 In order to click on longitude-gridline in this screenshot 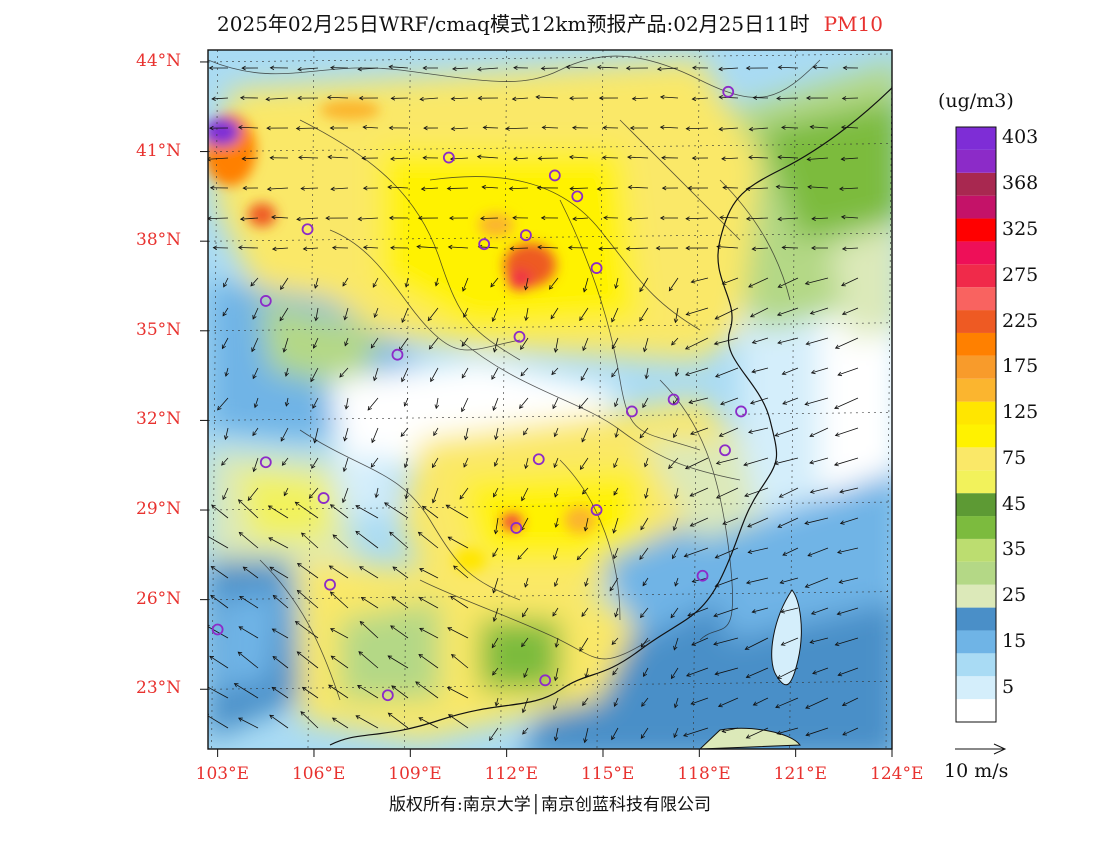, I will do `click(888, 399)`.